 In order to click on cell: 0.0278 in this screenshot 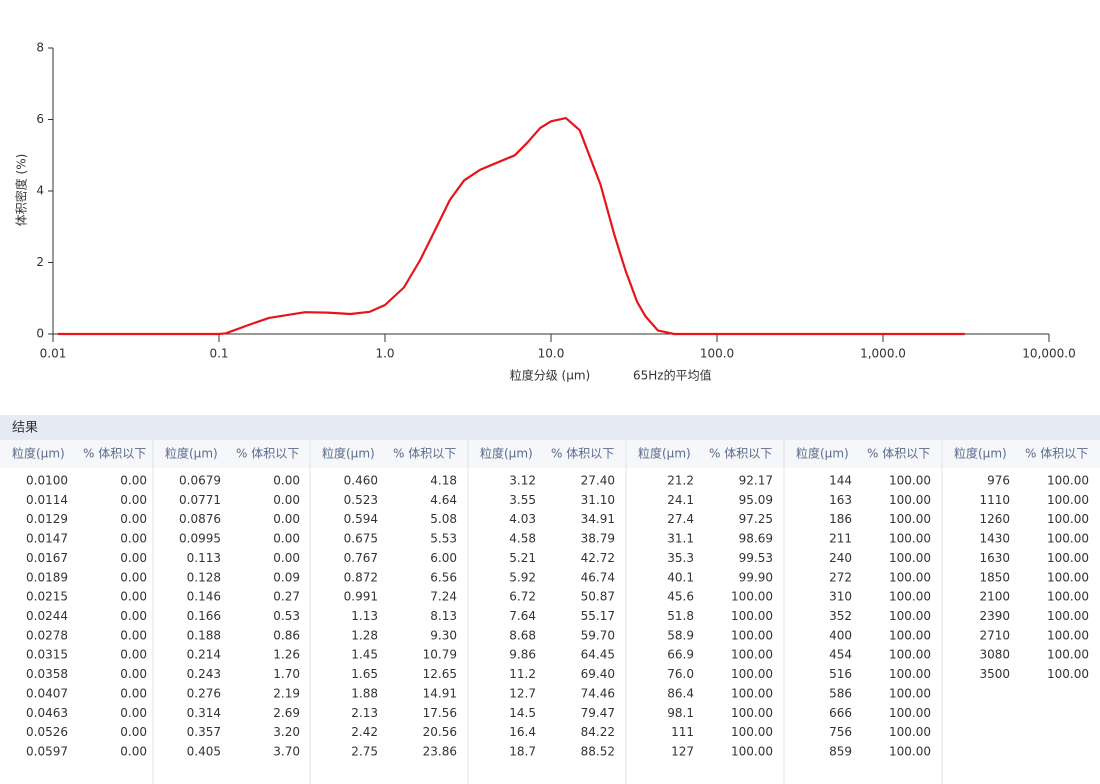, I will do `click(47, 635)`.